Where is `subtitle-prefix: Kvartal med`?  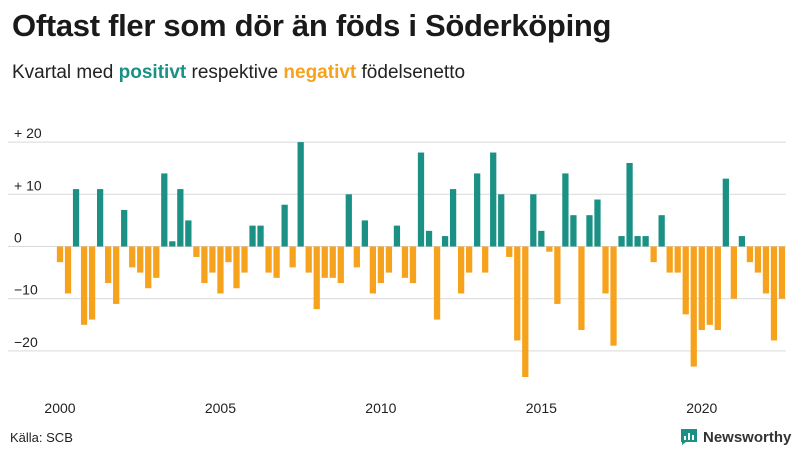 subtitle-prefix: Kvartal med is located at coordinates (63, 72).